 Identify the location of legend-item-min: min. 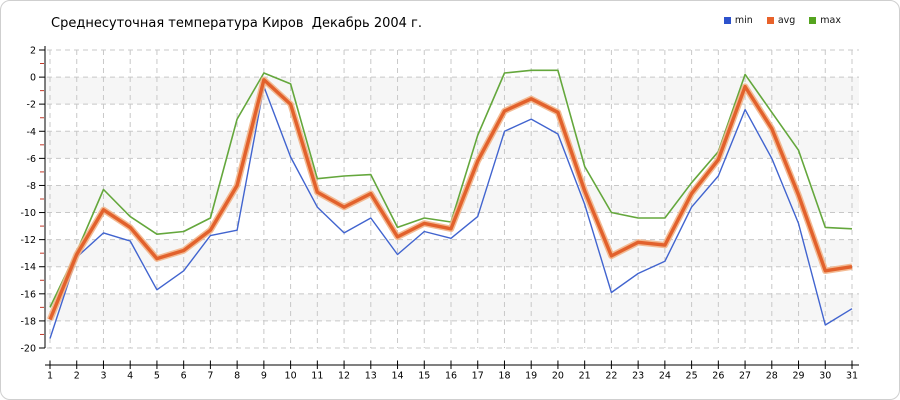
(738, 20).